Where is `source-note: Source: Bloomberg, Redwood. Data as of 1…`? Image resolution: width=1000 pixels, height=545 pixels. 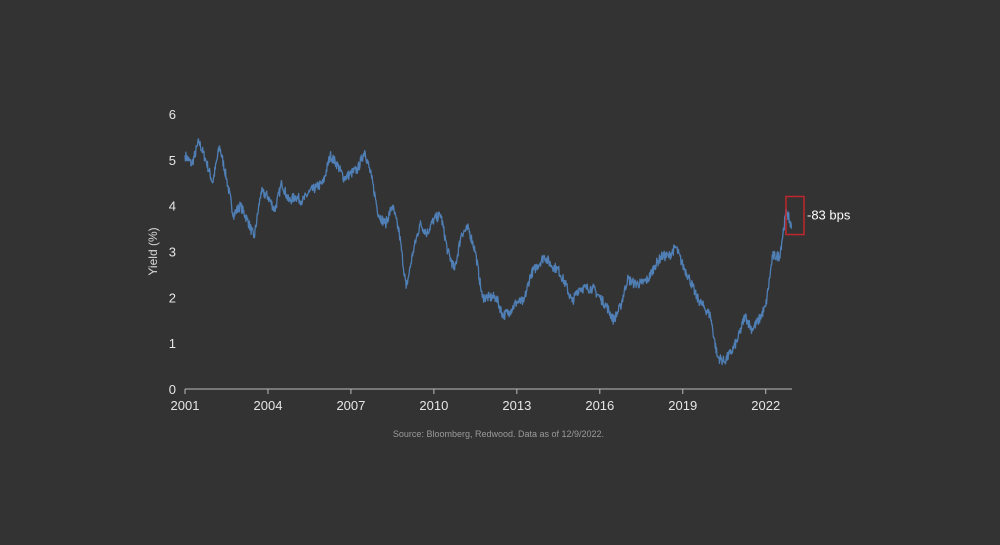
source-note: Source: Bloomberg, Redwood. Data as of 1… is located at coordinates (498, 434).